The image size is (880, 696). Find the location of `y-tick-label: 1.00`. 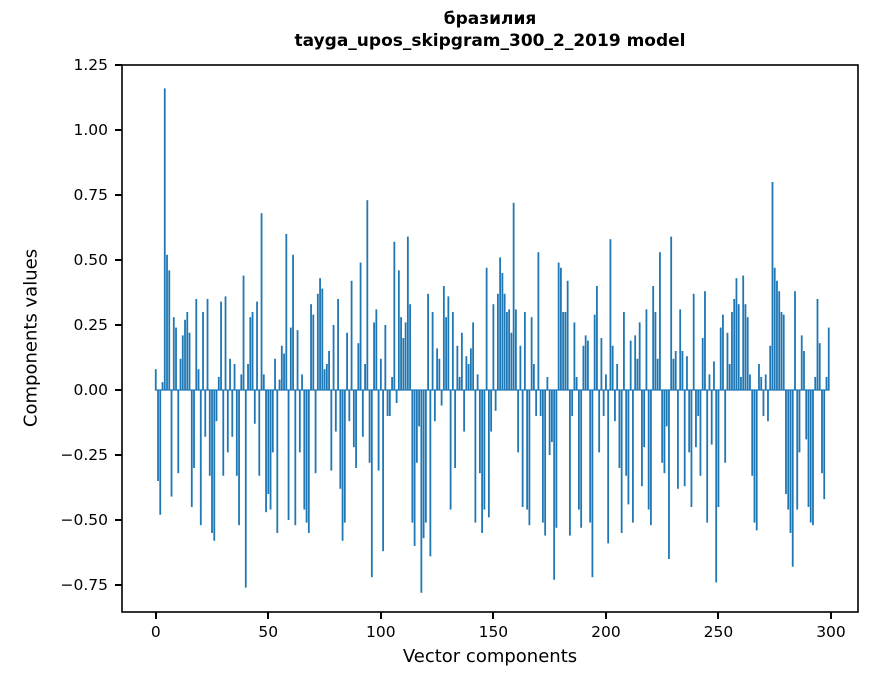

y-tick-label: 1.00 is located at coordinates (90, 129).